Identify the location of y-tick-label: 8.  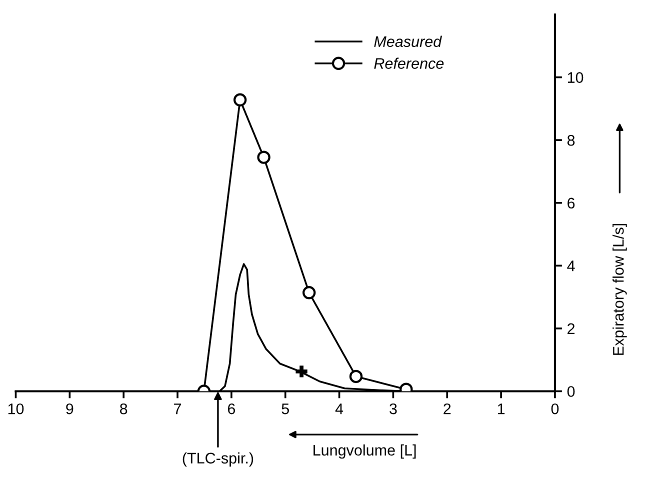
(571, 140).